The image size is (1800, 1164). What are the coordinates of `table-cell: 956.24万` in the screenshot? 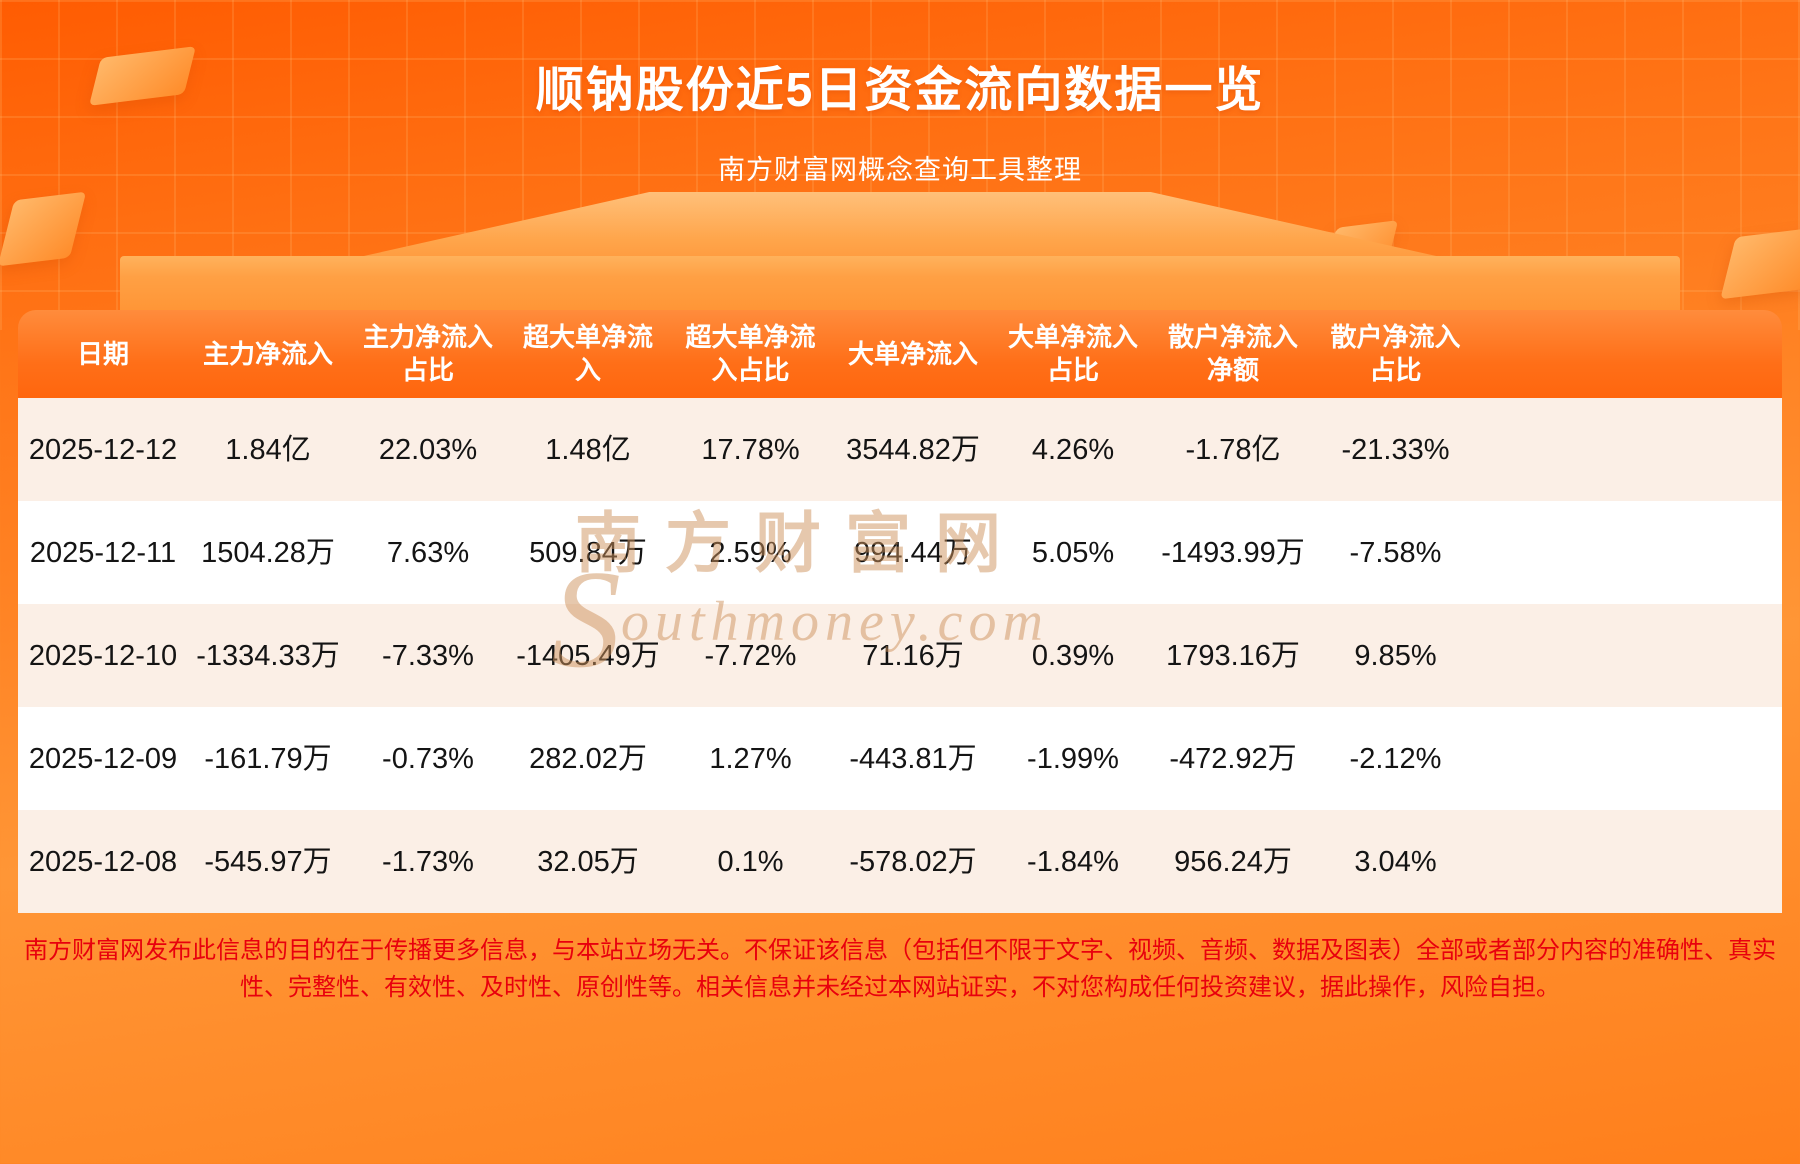 It's located at (1233, 861).